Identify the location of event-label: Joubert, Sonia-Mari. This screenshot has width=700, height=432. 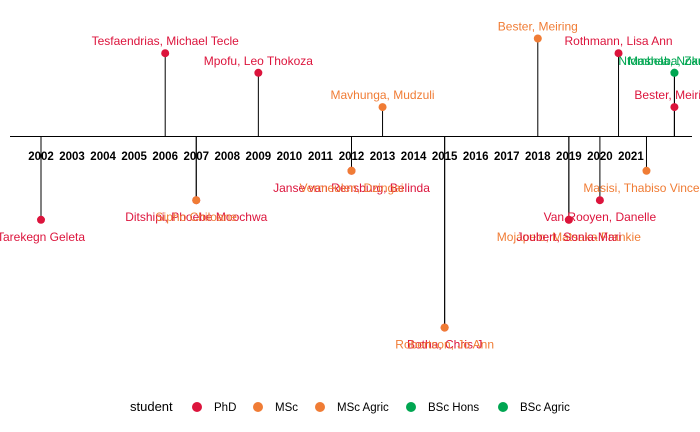
(568, 237).